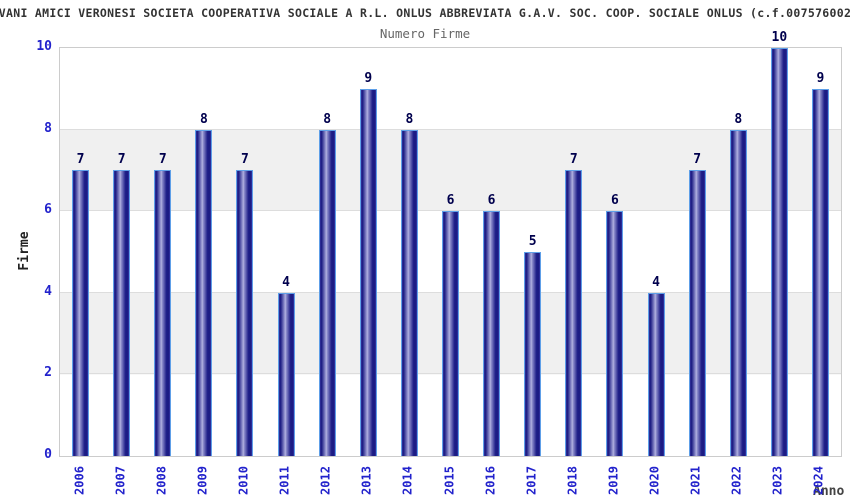 This screenshot has width=850, height=500. Describe the element at coordinates (490, 480) in the screenshot. I see `x-tick-label-2016: 2016` at that location.